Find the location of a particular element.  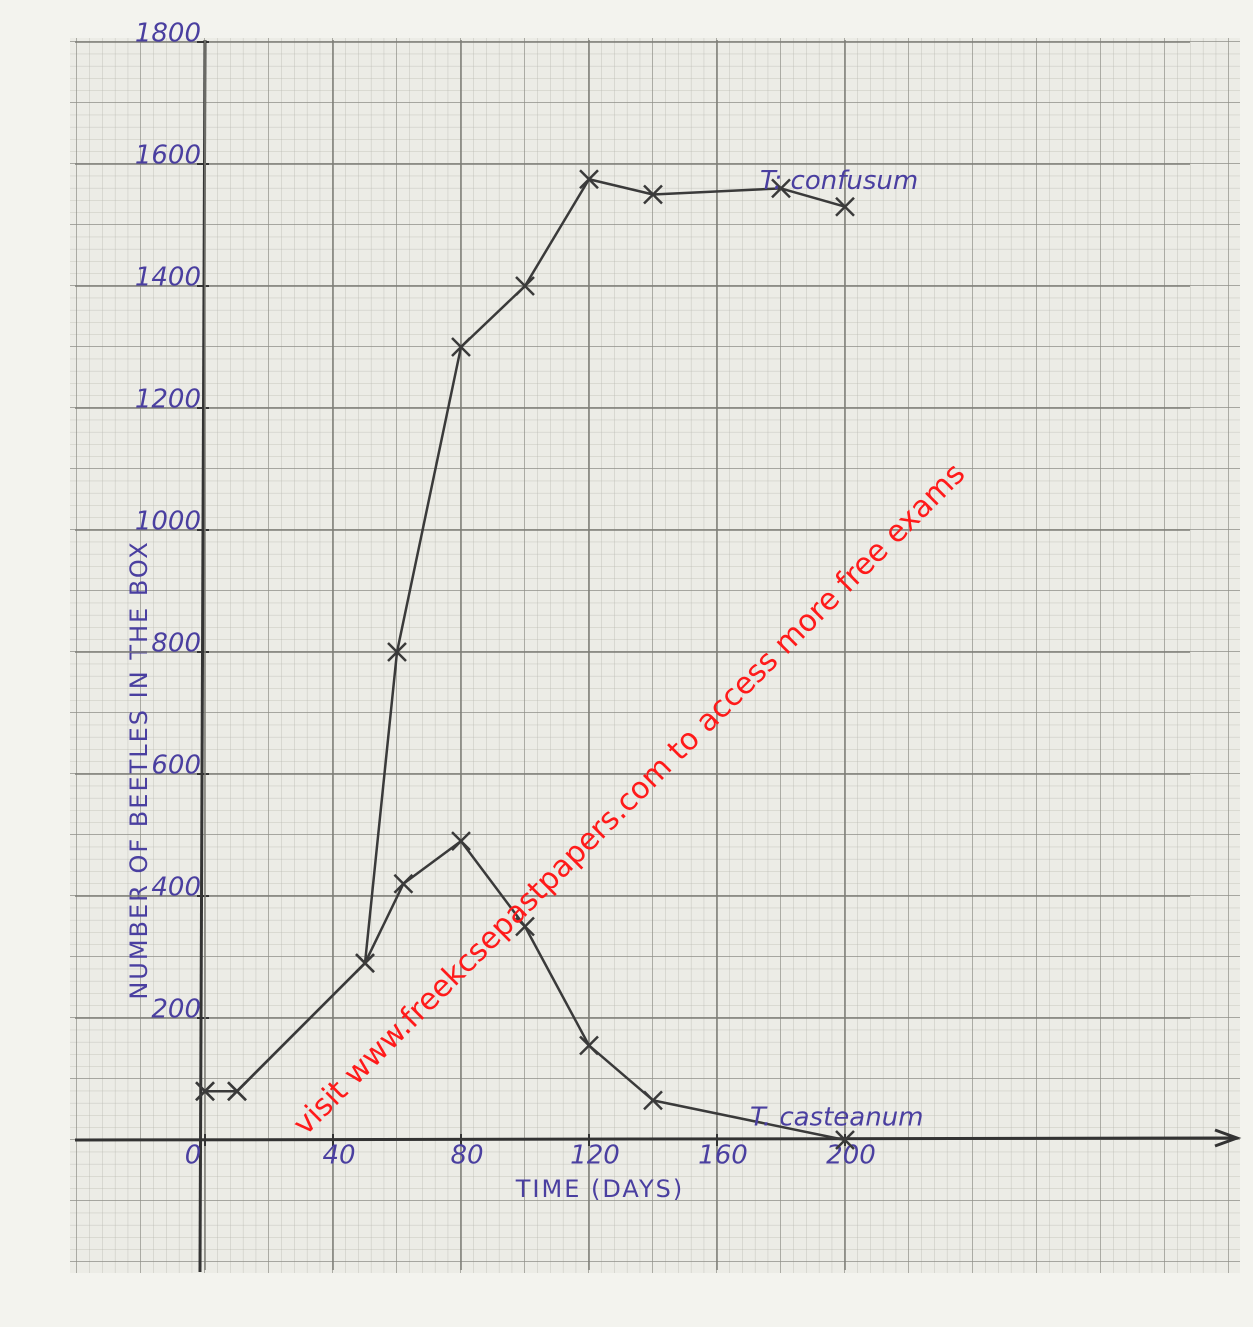

y-tick-label: 600 is located at coordinates (176, 766).